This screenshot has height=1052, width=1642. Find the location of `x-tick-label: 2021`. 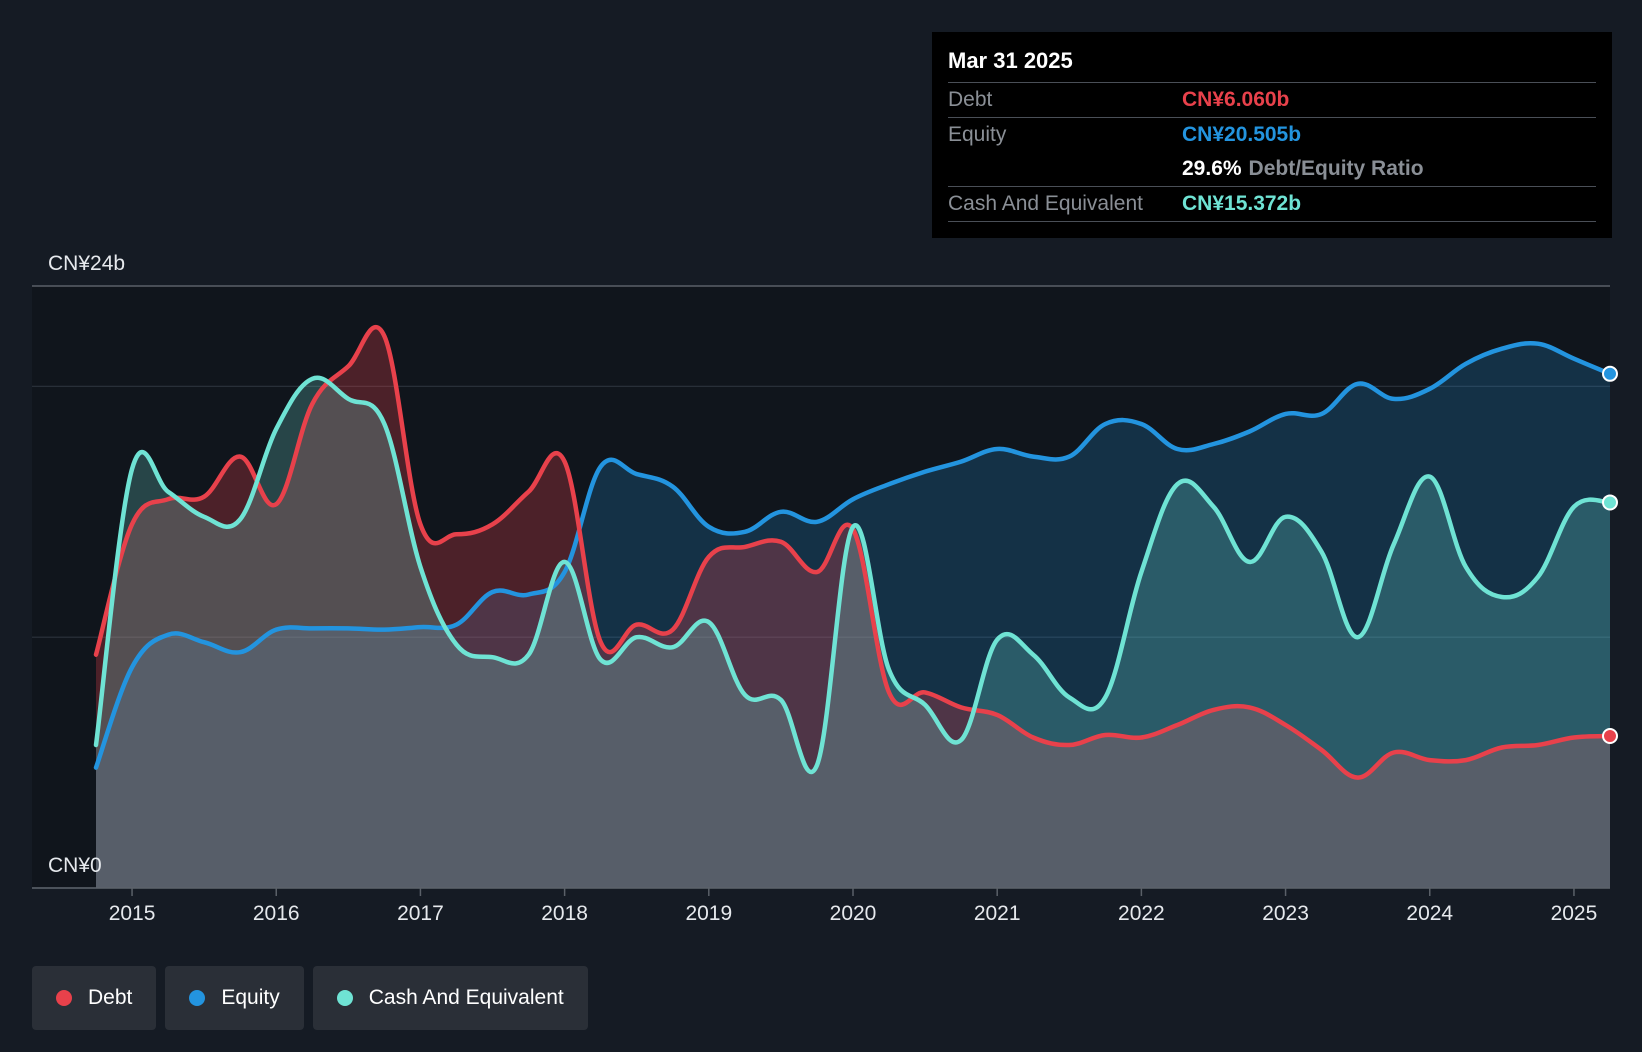

x-tick-label: 2021 is located at coordinates (997, 913).